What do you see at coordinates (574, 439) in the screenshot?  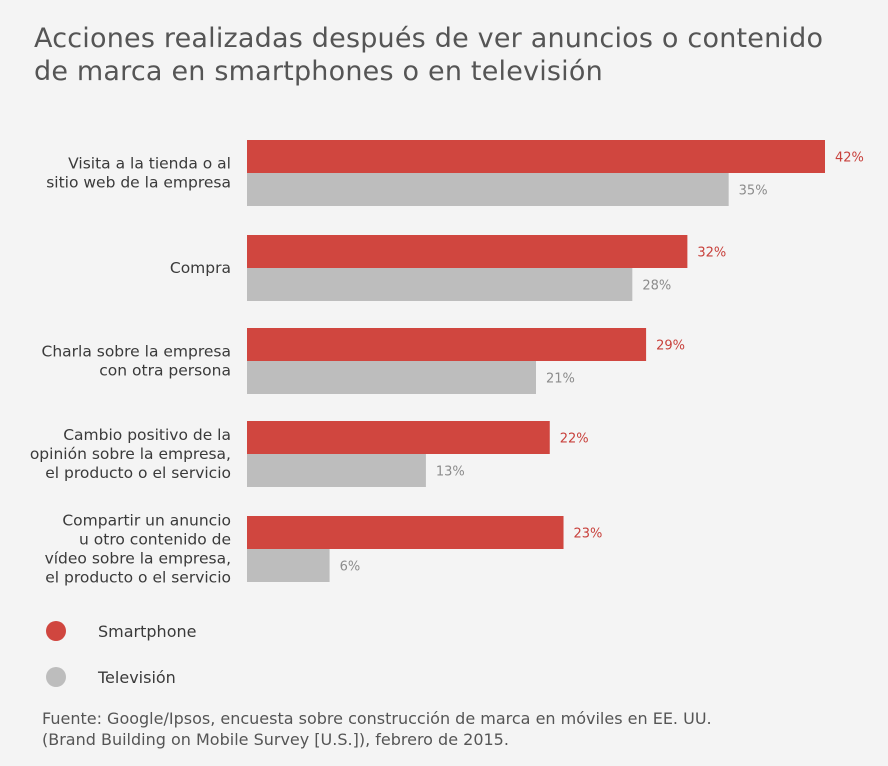 I see `data-label-smartphone-4: 22%` at bounding box center [574, 439].